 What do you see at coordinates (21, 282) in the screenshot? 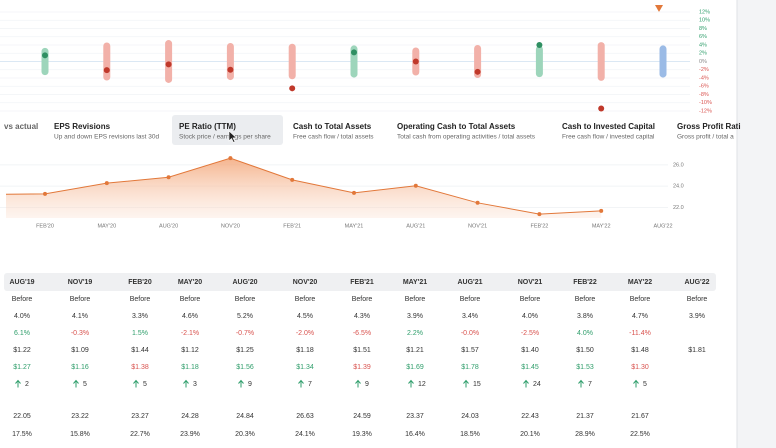
I see `column-header: AUG'19` at bounding box center [21, 282].